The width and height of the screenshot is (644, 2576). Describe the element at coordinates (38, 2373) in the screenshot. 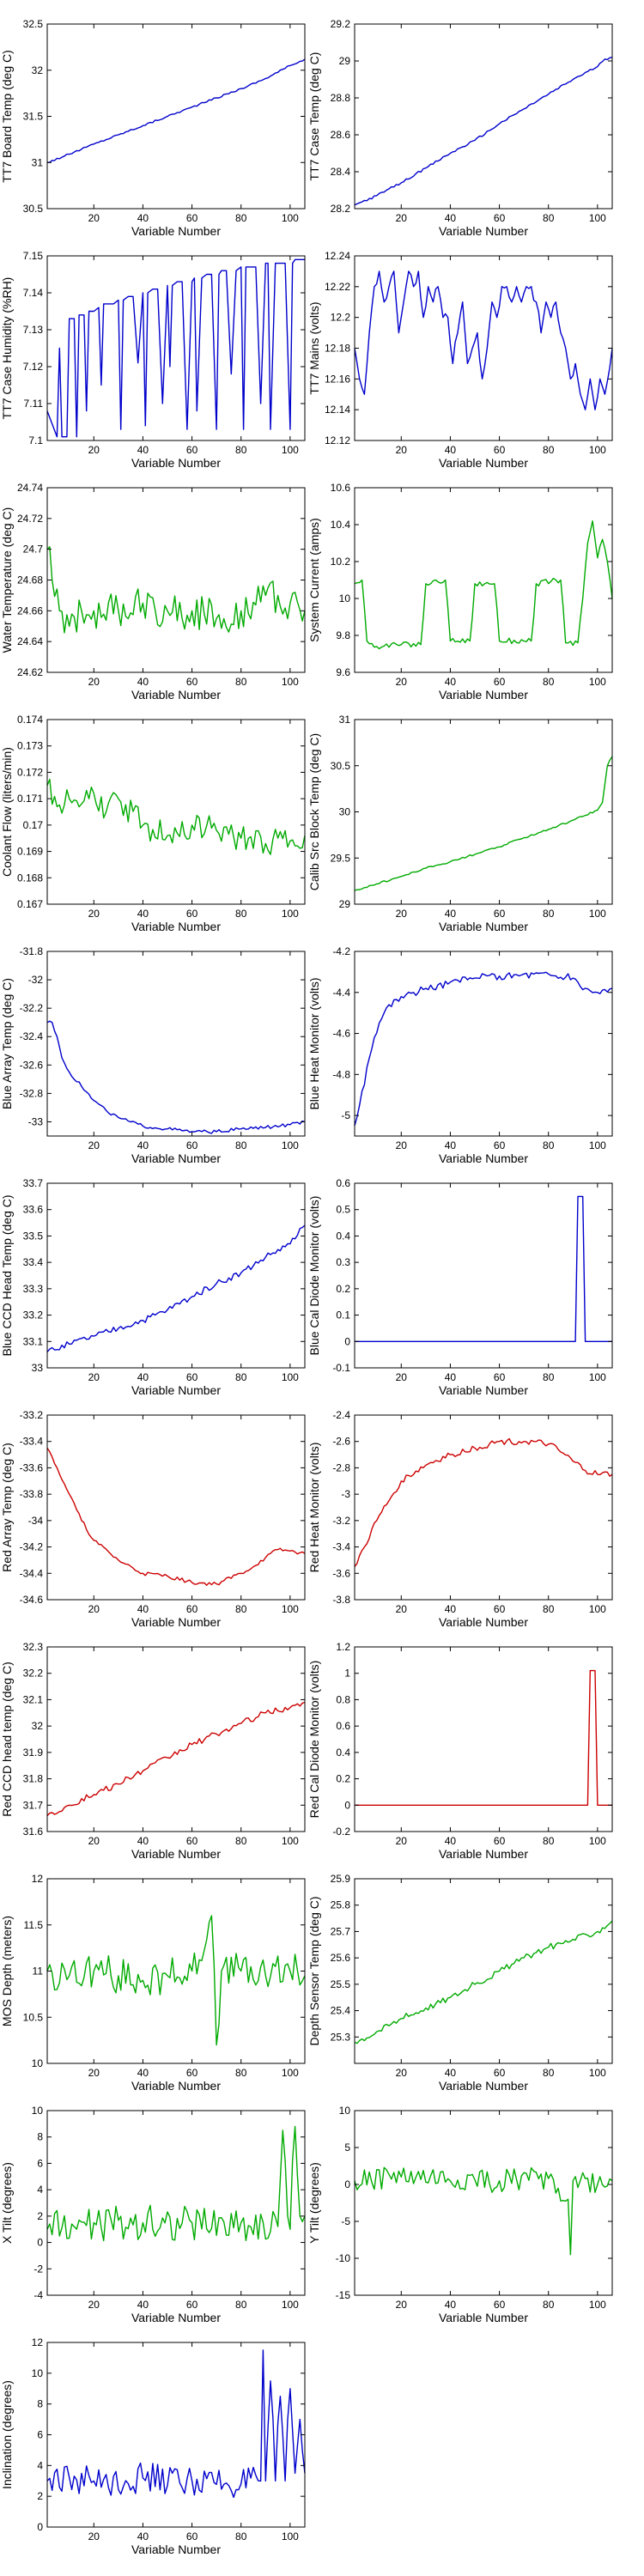

I see `y-tick-label: 10` at that location.